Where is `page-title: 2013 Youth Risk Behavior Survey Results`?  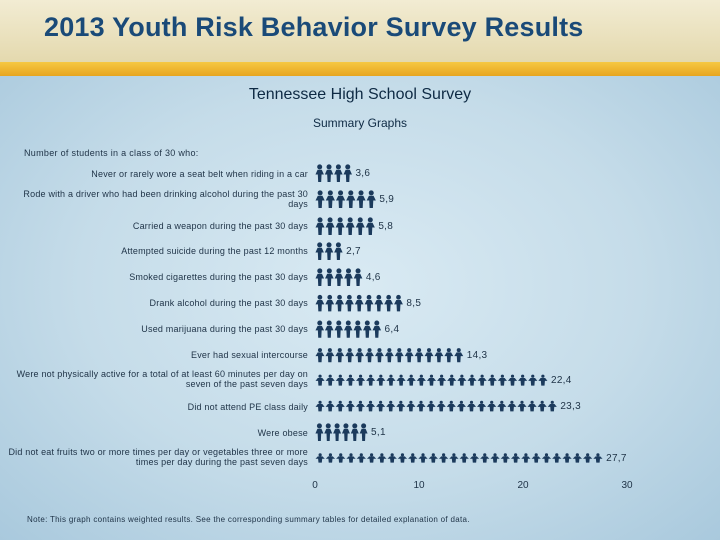
page-title: 2013 Youth Risk Behavior Survey Results is located at coordinates (314, 27).